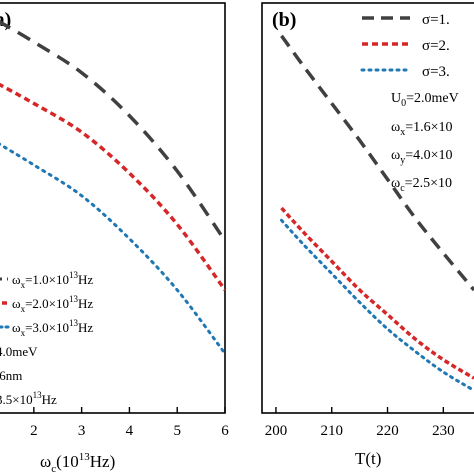  What do you see at coordinates (28, 398) in the screenshot?
I see `annotation-a-3: 3.5×1013Hz` at bounding box center [28, 398].